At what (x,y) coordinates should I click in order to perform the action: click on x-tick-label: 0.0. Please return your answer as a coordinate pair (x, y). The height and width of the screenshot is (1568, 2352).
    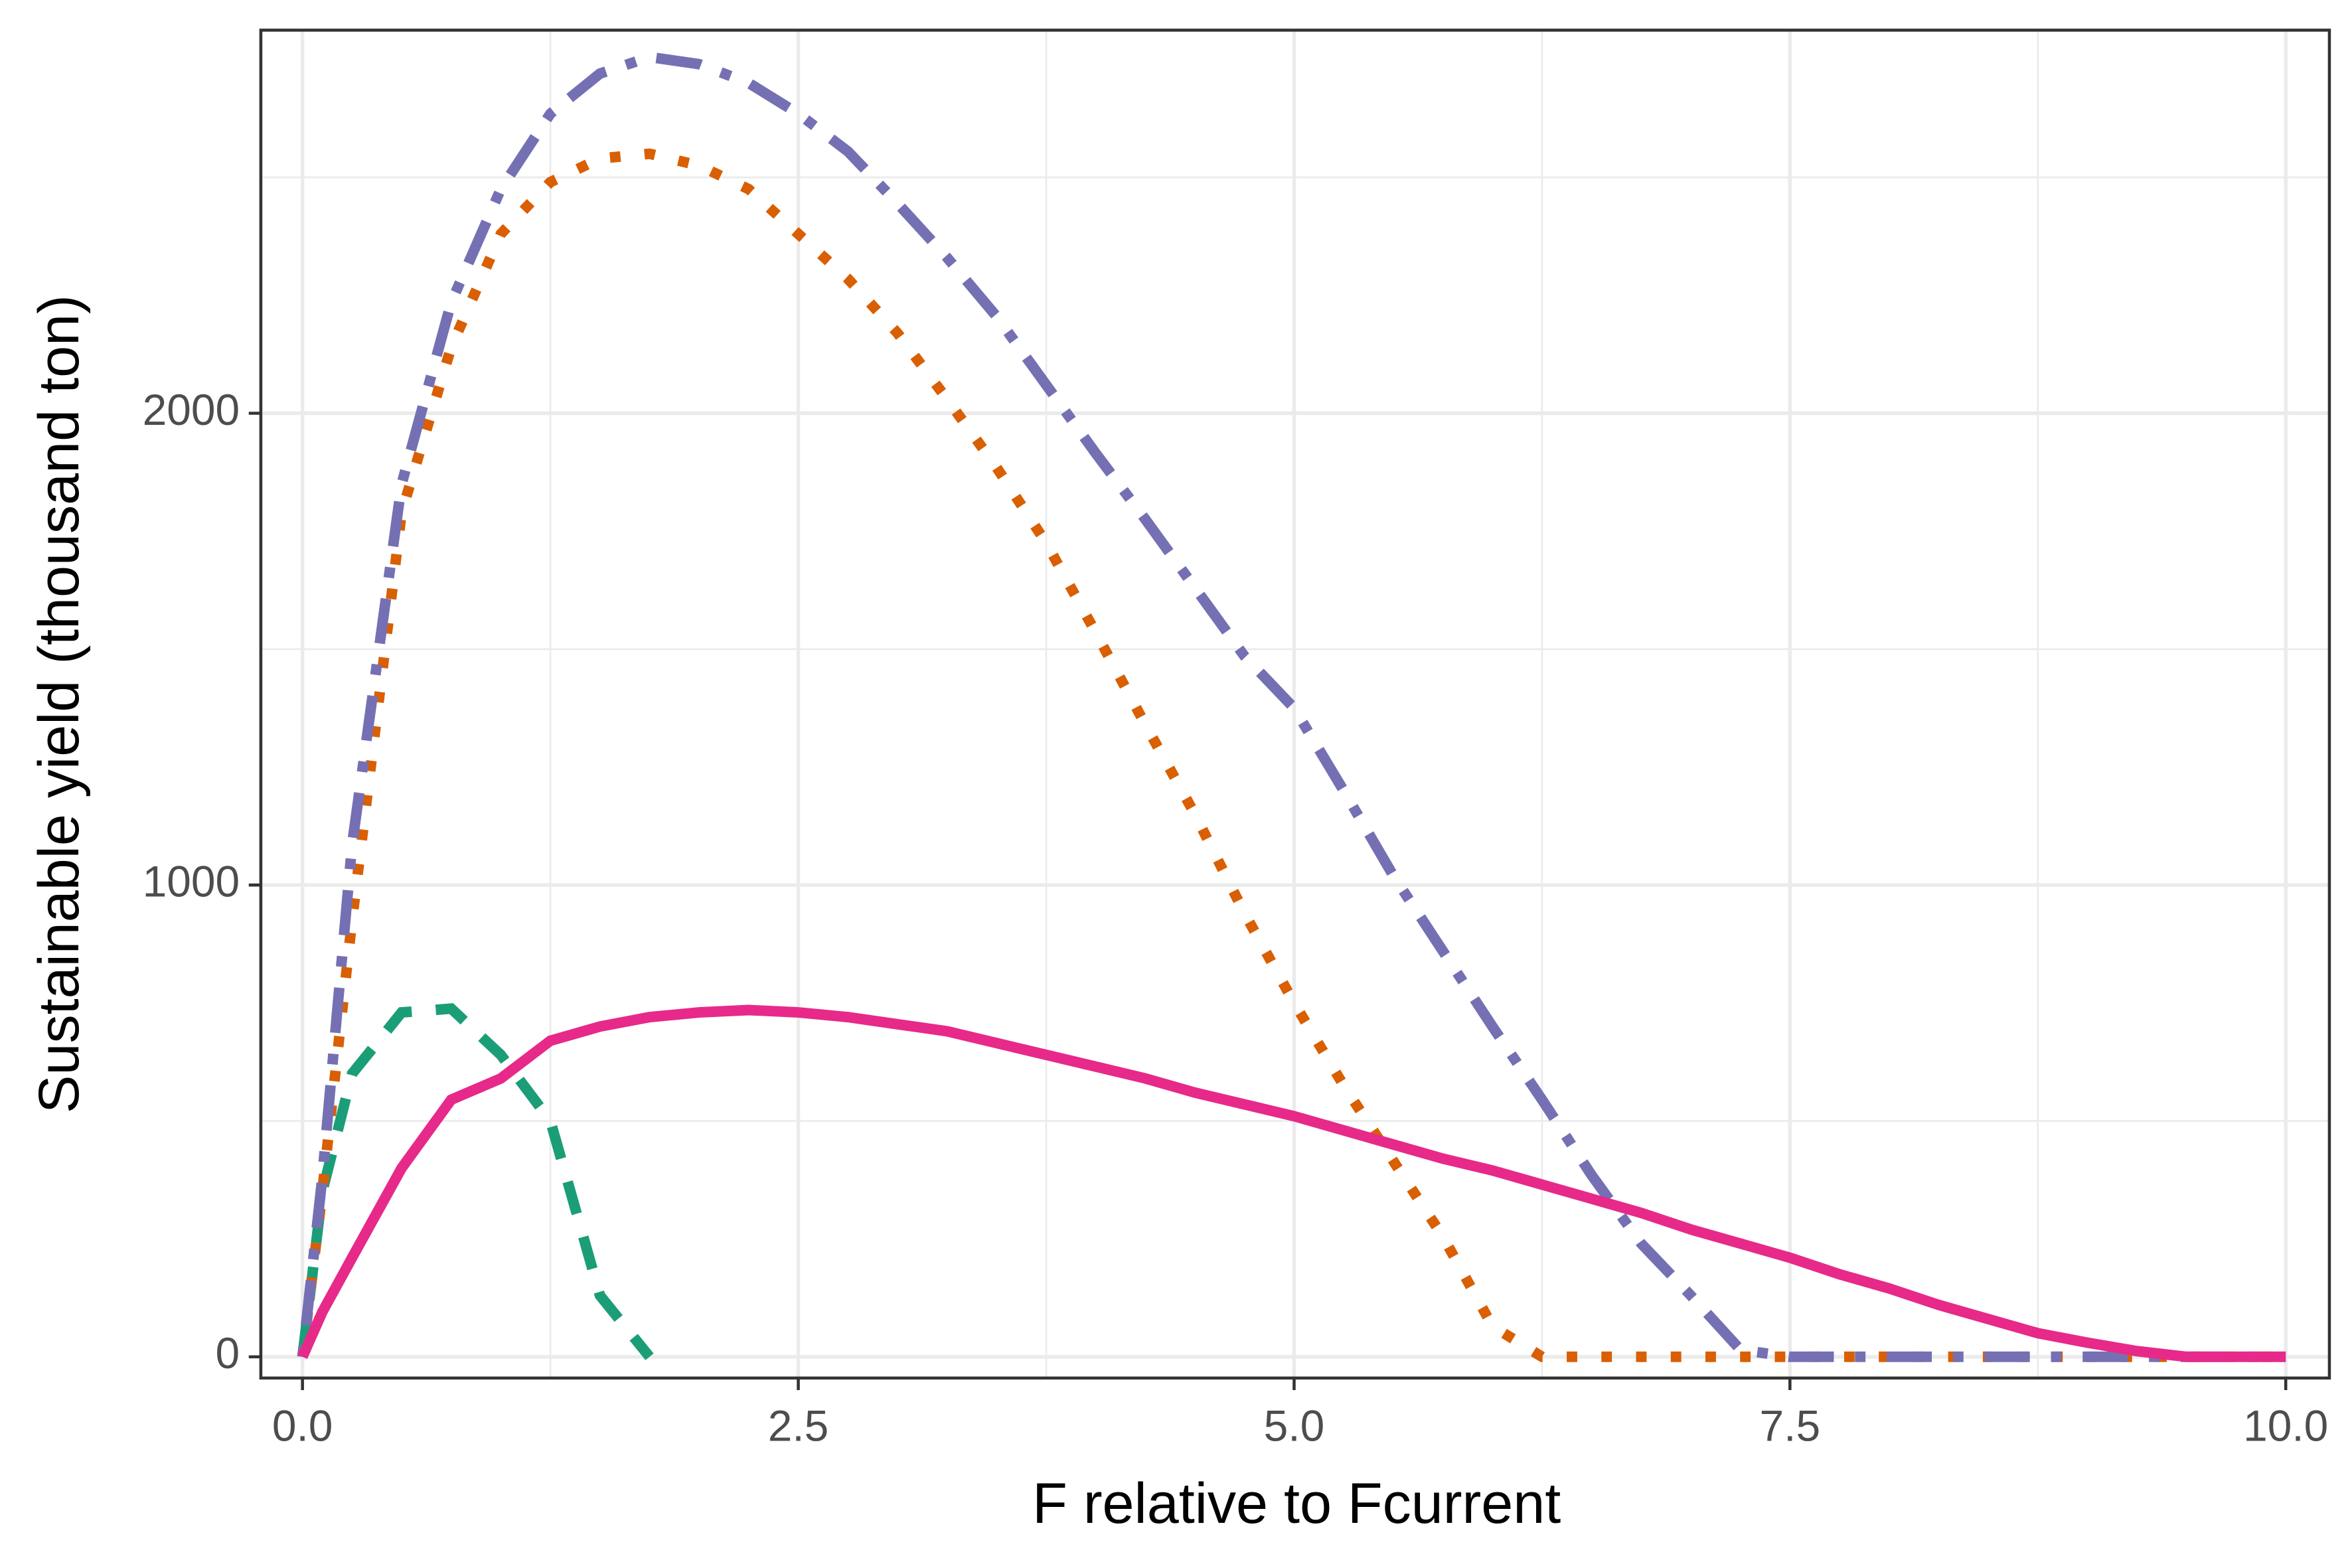
    Looking at the image, I should click on (302, 1425).